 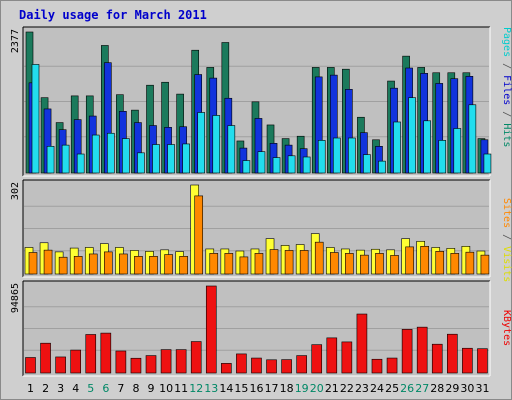 What do you see at coordinates (90, 388) in the screenshot?
I see `x-tick-label-5: 5` at bounding box center [90, 388].